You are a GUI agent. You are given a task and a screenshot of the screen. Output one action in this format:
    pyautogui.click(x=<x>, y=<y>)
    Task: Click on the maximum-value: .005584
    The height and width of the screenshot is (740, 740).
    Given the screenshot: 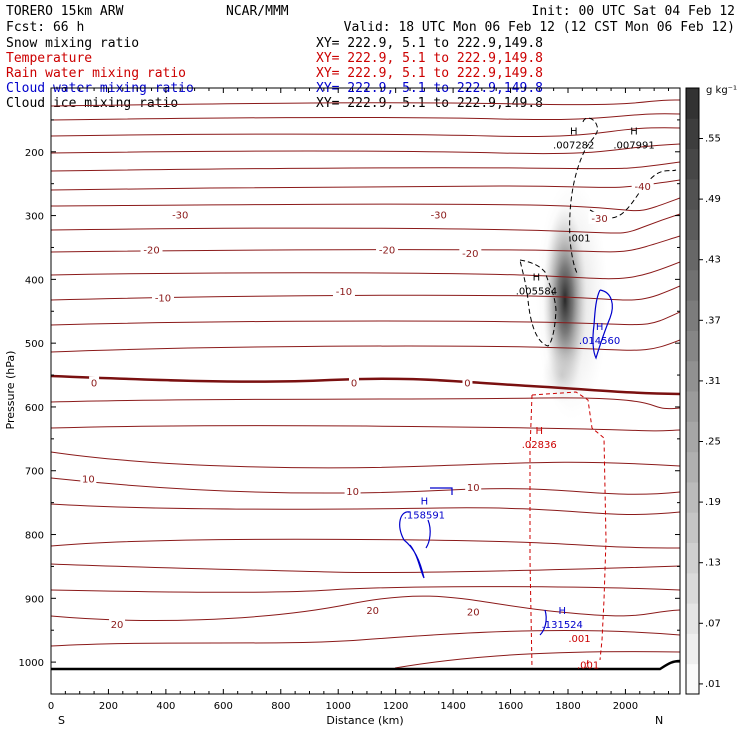 What is the action you would take?
    pyautogui.click(x=536, y=291)
    